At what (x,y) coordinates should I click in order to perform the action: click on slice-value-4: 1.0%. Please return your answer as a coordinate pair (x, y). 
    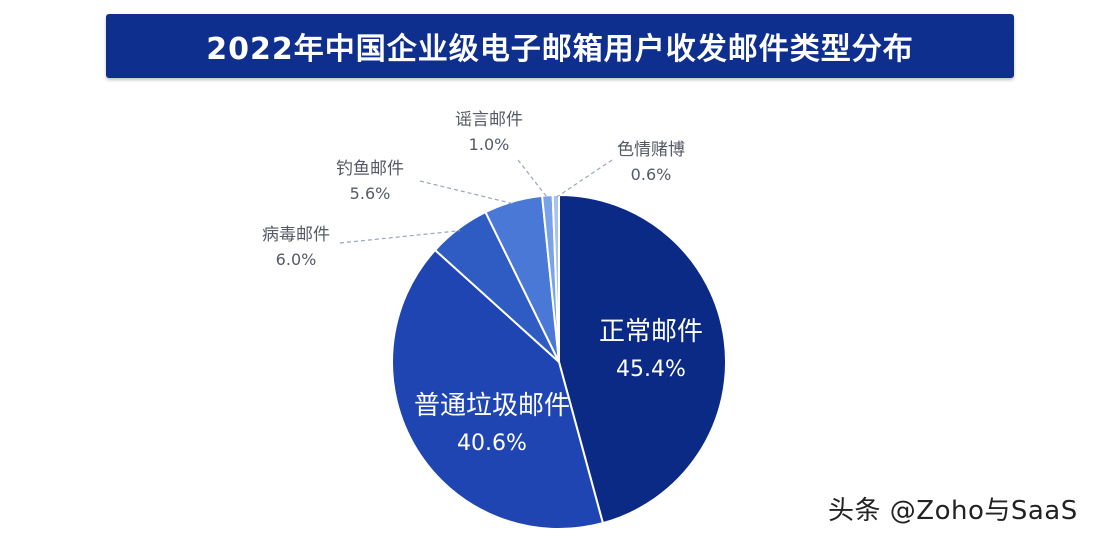
    Looking at the image, I should click on (489, 144).